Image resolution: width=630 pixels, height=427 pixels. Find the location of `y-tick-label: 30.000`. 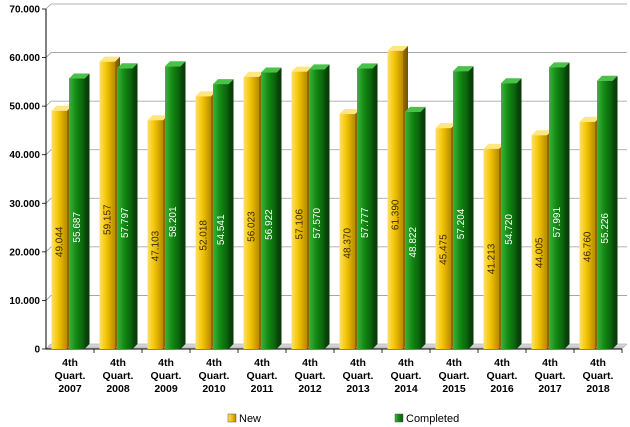

y-tick-label: 30.000 is located at coordinates (24, 204).